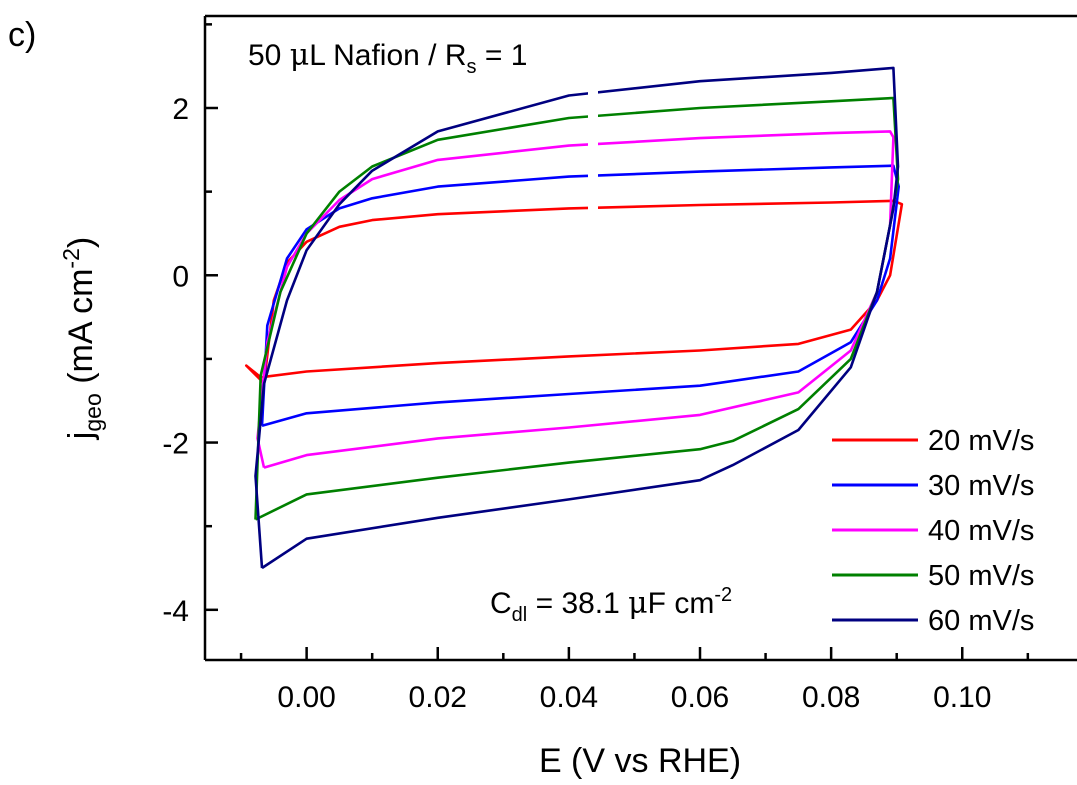  I want to click on y-title-prefix: j, so click(81, 436).